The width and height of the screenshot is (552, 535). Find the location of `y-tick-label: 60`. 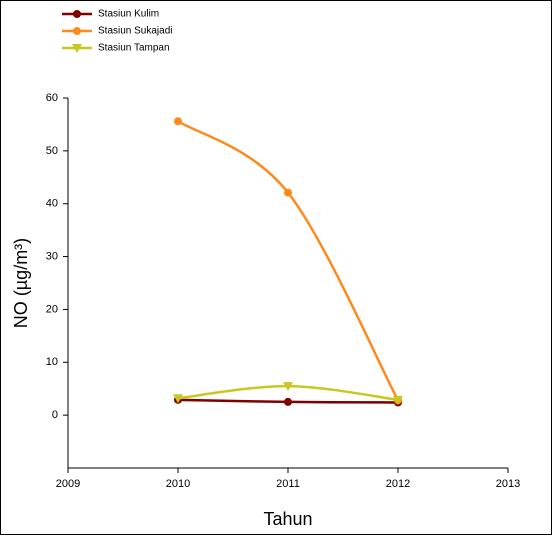

y-tick-label: 60 is located at coordinates (52, 98).